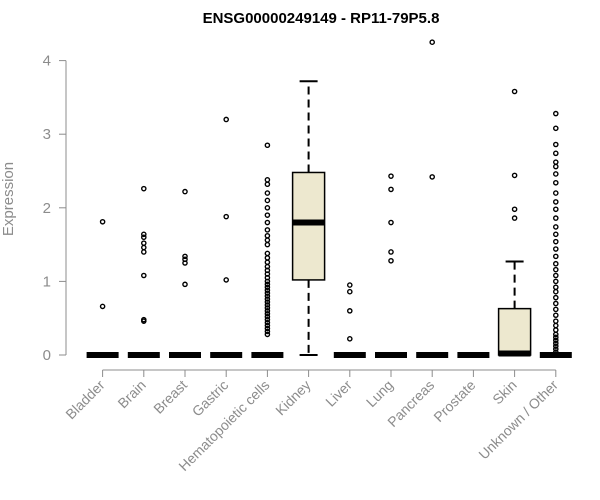  What do you see at coordinates (379, 393) in the screenshot?
I see `x-tick-label: Lung` at bounding box center [379, 393].